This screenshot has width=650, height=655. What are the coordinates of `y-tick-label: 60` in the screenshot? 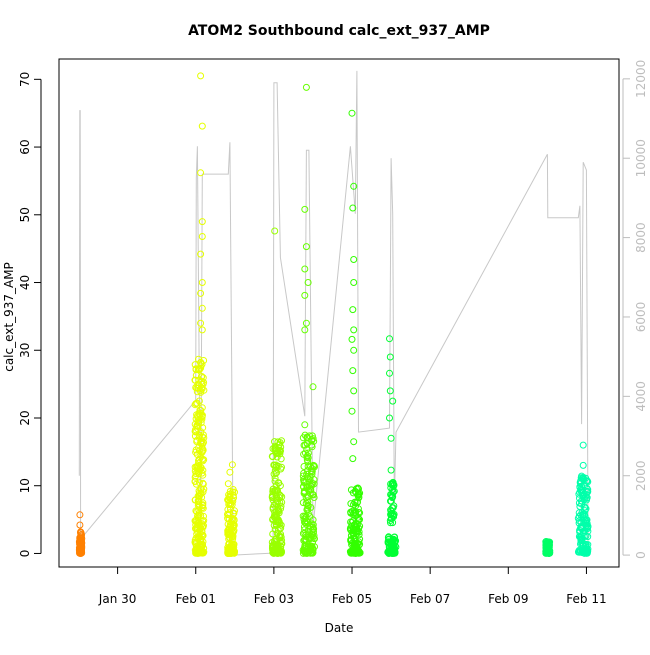 It's located at (25, 146).